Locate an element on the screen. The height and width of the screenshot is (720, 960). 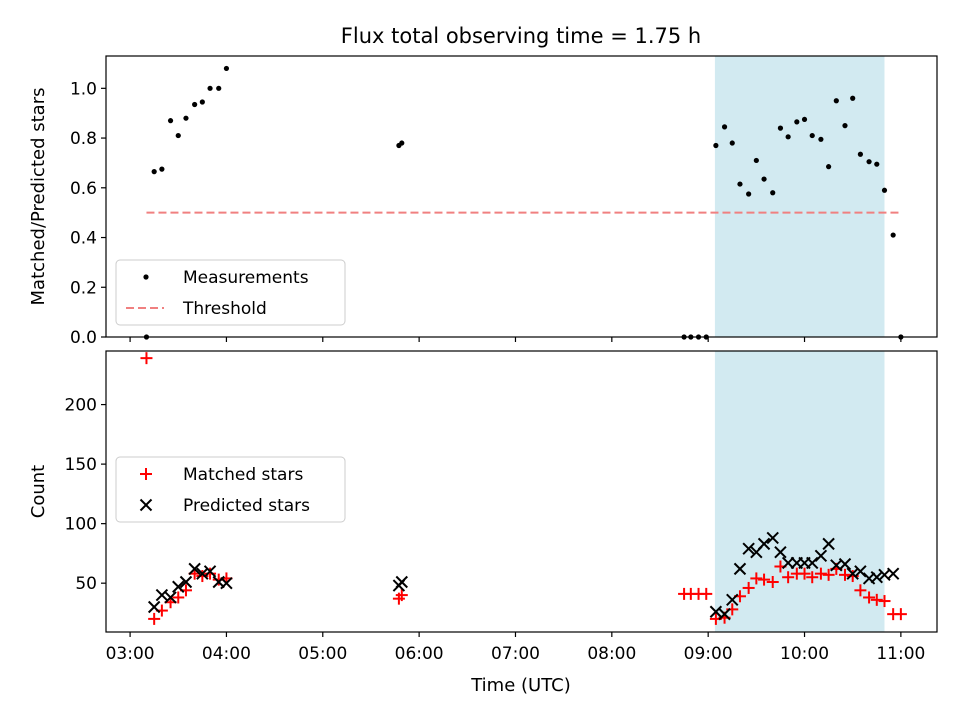
predicted-stars-point-12-b is located at coordinates (716, 611).